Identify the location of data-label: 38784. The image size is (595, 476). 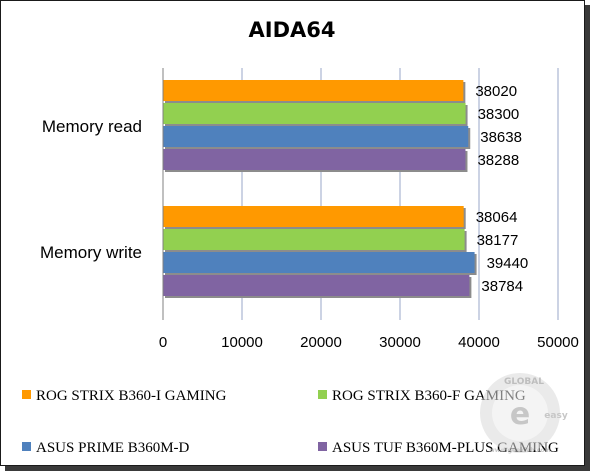
(502, 286).